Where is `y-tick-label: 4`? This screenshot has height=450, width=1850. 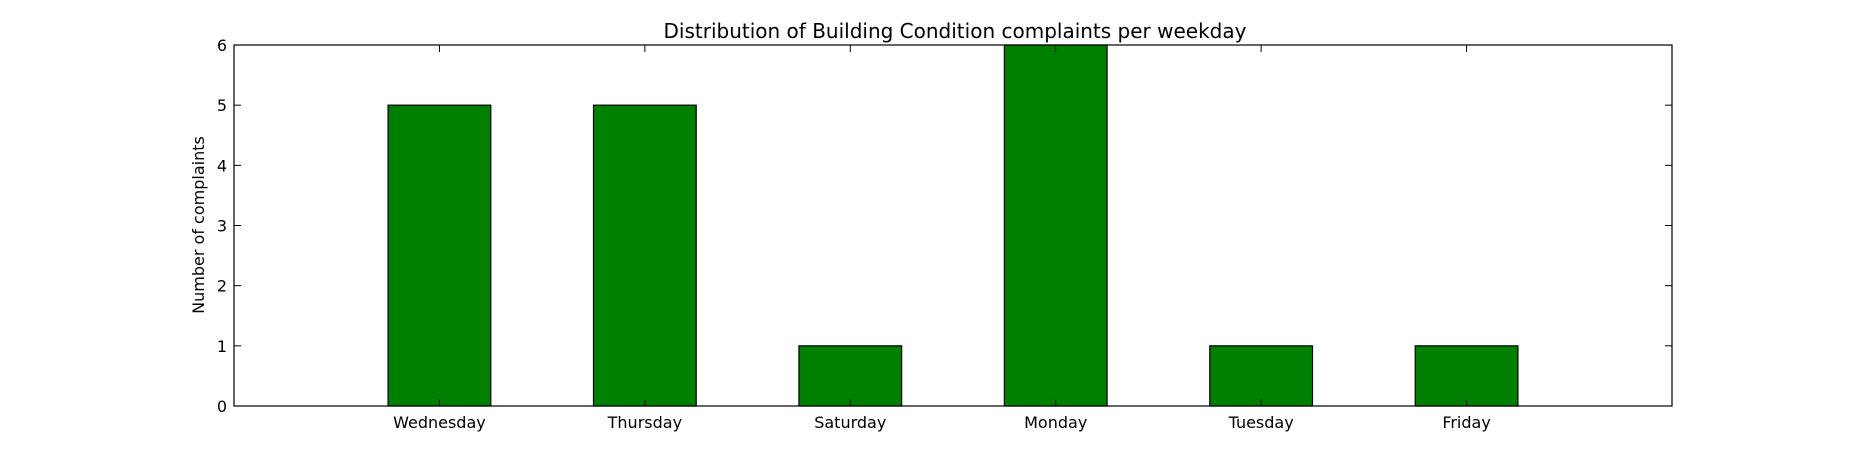
y-tick-label: 4 is located at coordinates (222, 165).